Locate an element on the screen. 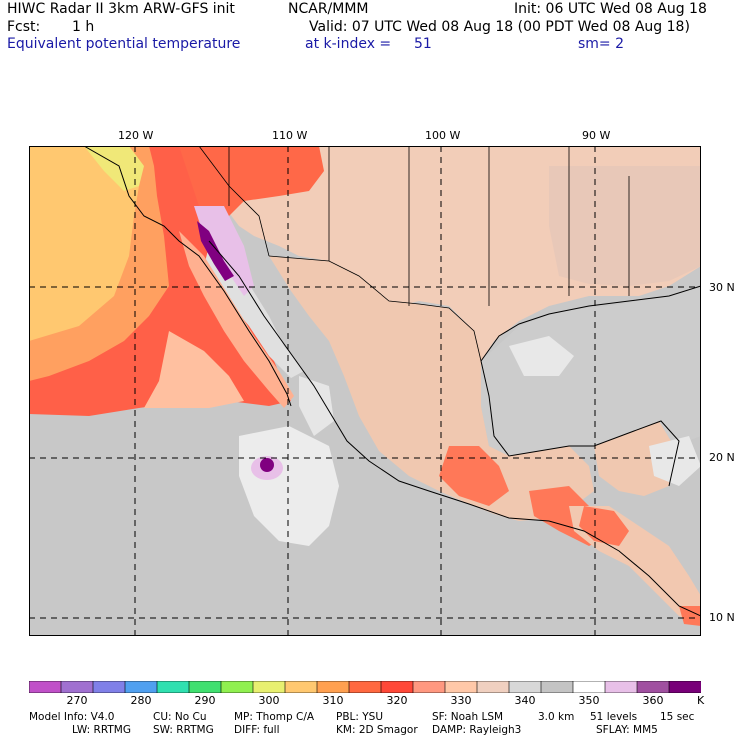 Image resolution: width=740 pixels, height=740 pixels. forecast-hours: 1 h is located at coordinates (83, 27).